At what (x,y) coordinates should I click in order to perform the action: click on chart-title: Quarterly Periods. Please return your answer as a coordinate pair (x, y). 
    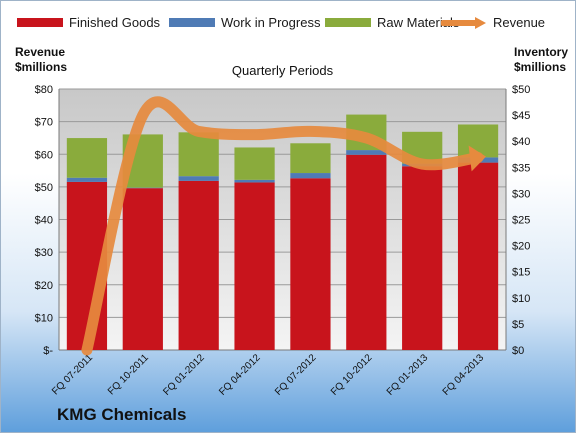
    Looking at the image, I should click on (283, 70).